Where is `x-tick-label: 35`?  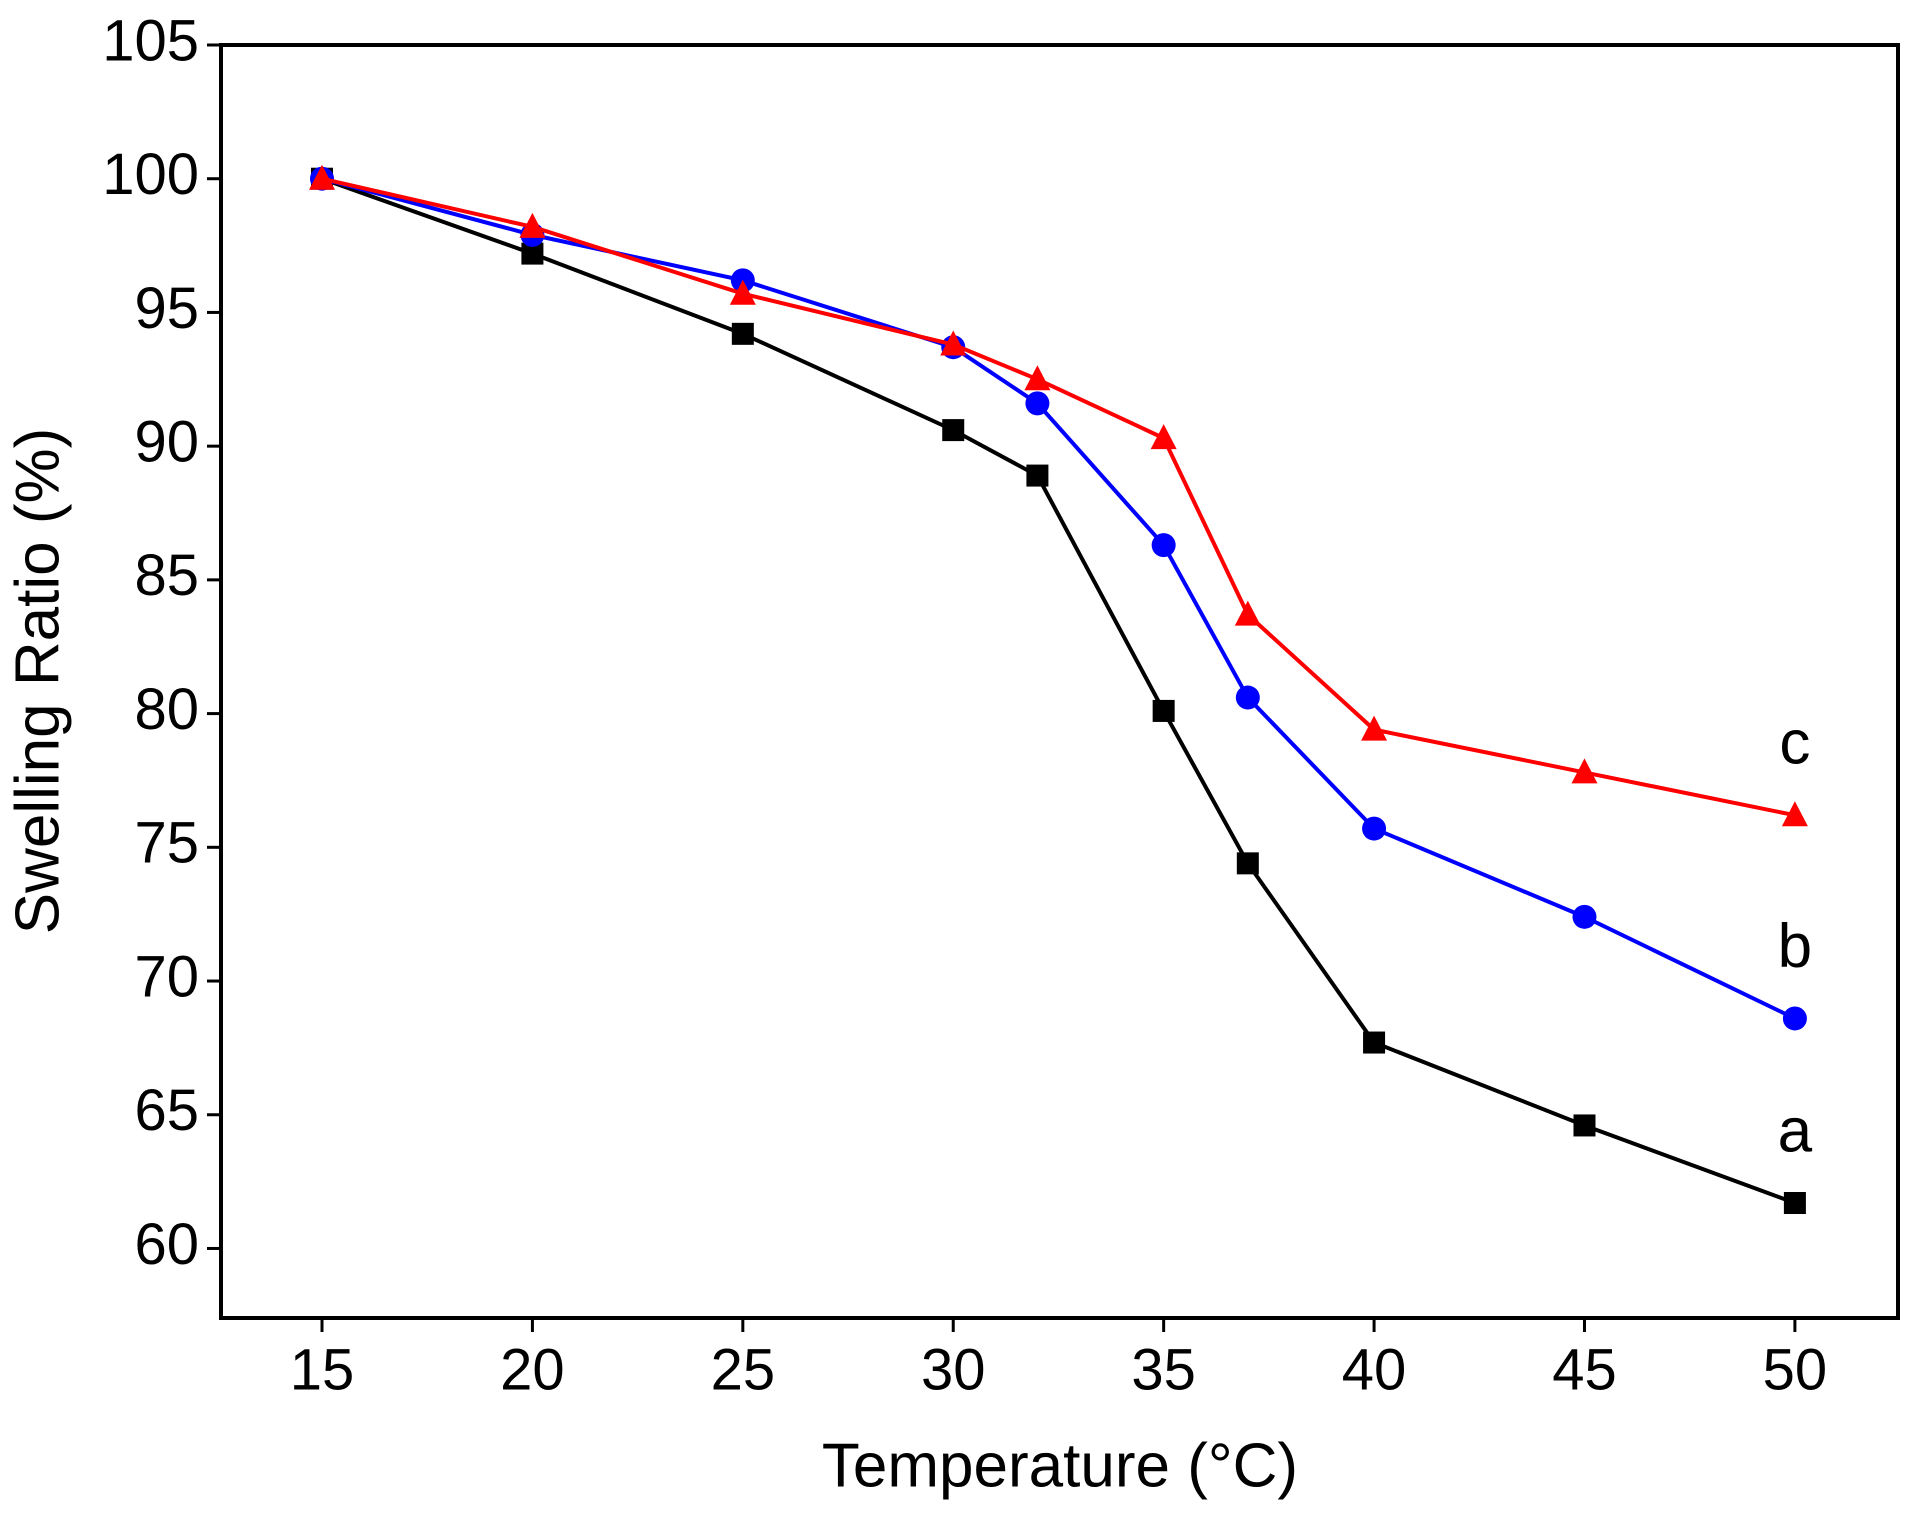
x-tick-label: 35 is located at coordinates (1163, 1369).